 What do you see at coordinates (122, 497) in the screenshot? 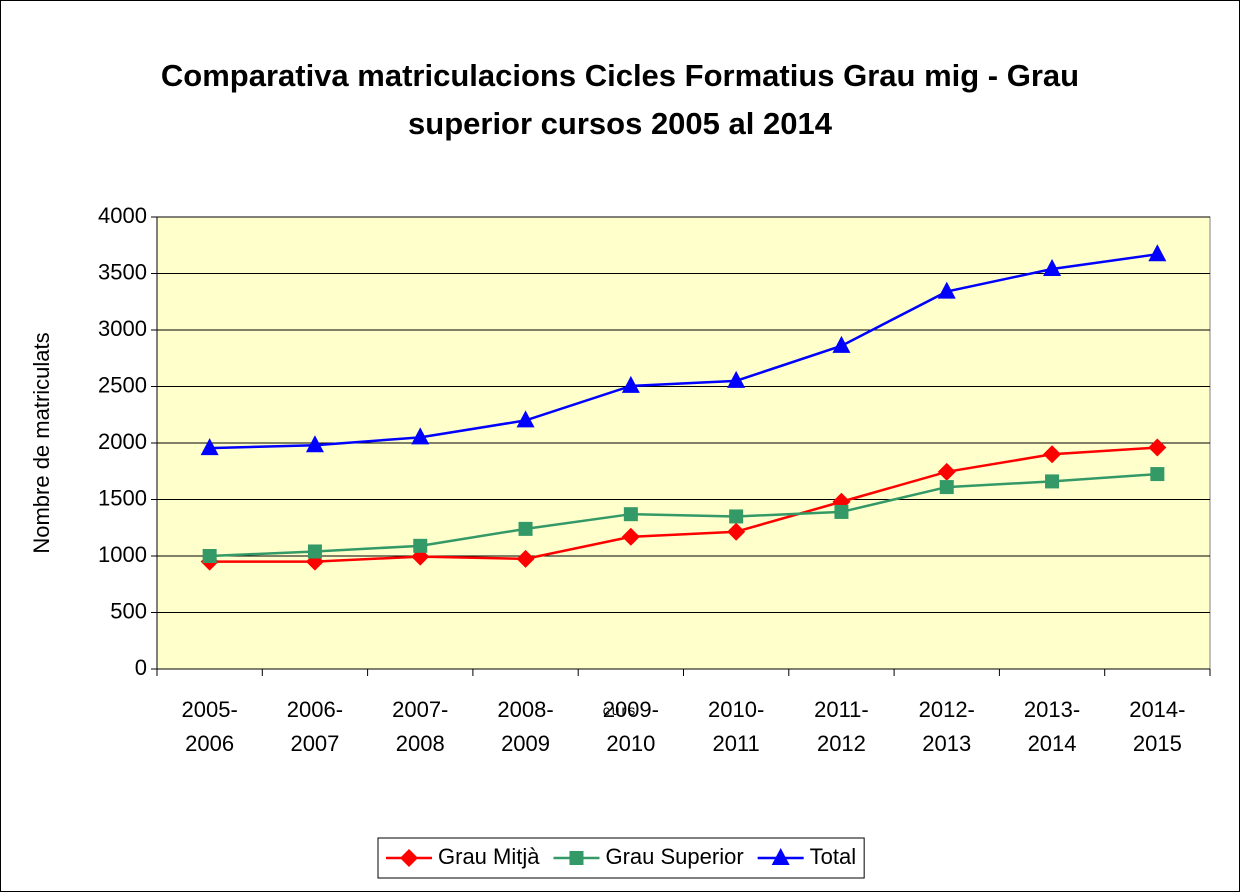
I see `y-tick-label: 1500` at bounding box center [122, 497].